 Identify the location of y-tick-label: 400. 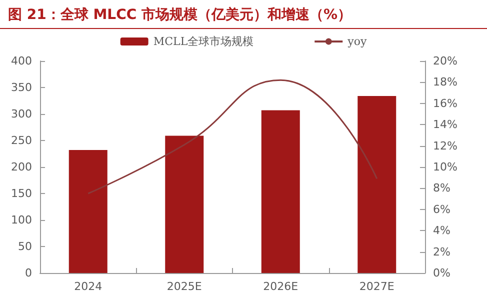
(21, 61).